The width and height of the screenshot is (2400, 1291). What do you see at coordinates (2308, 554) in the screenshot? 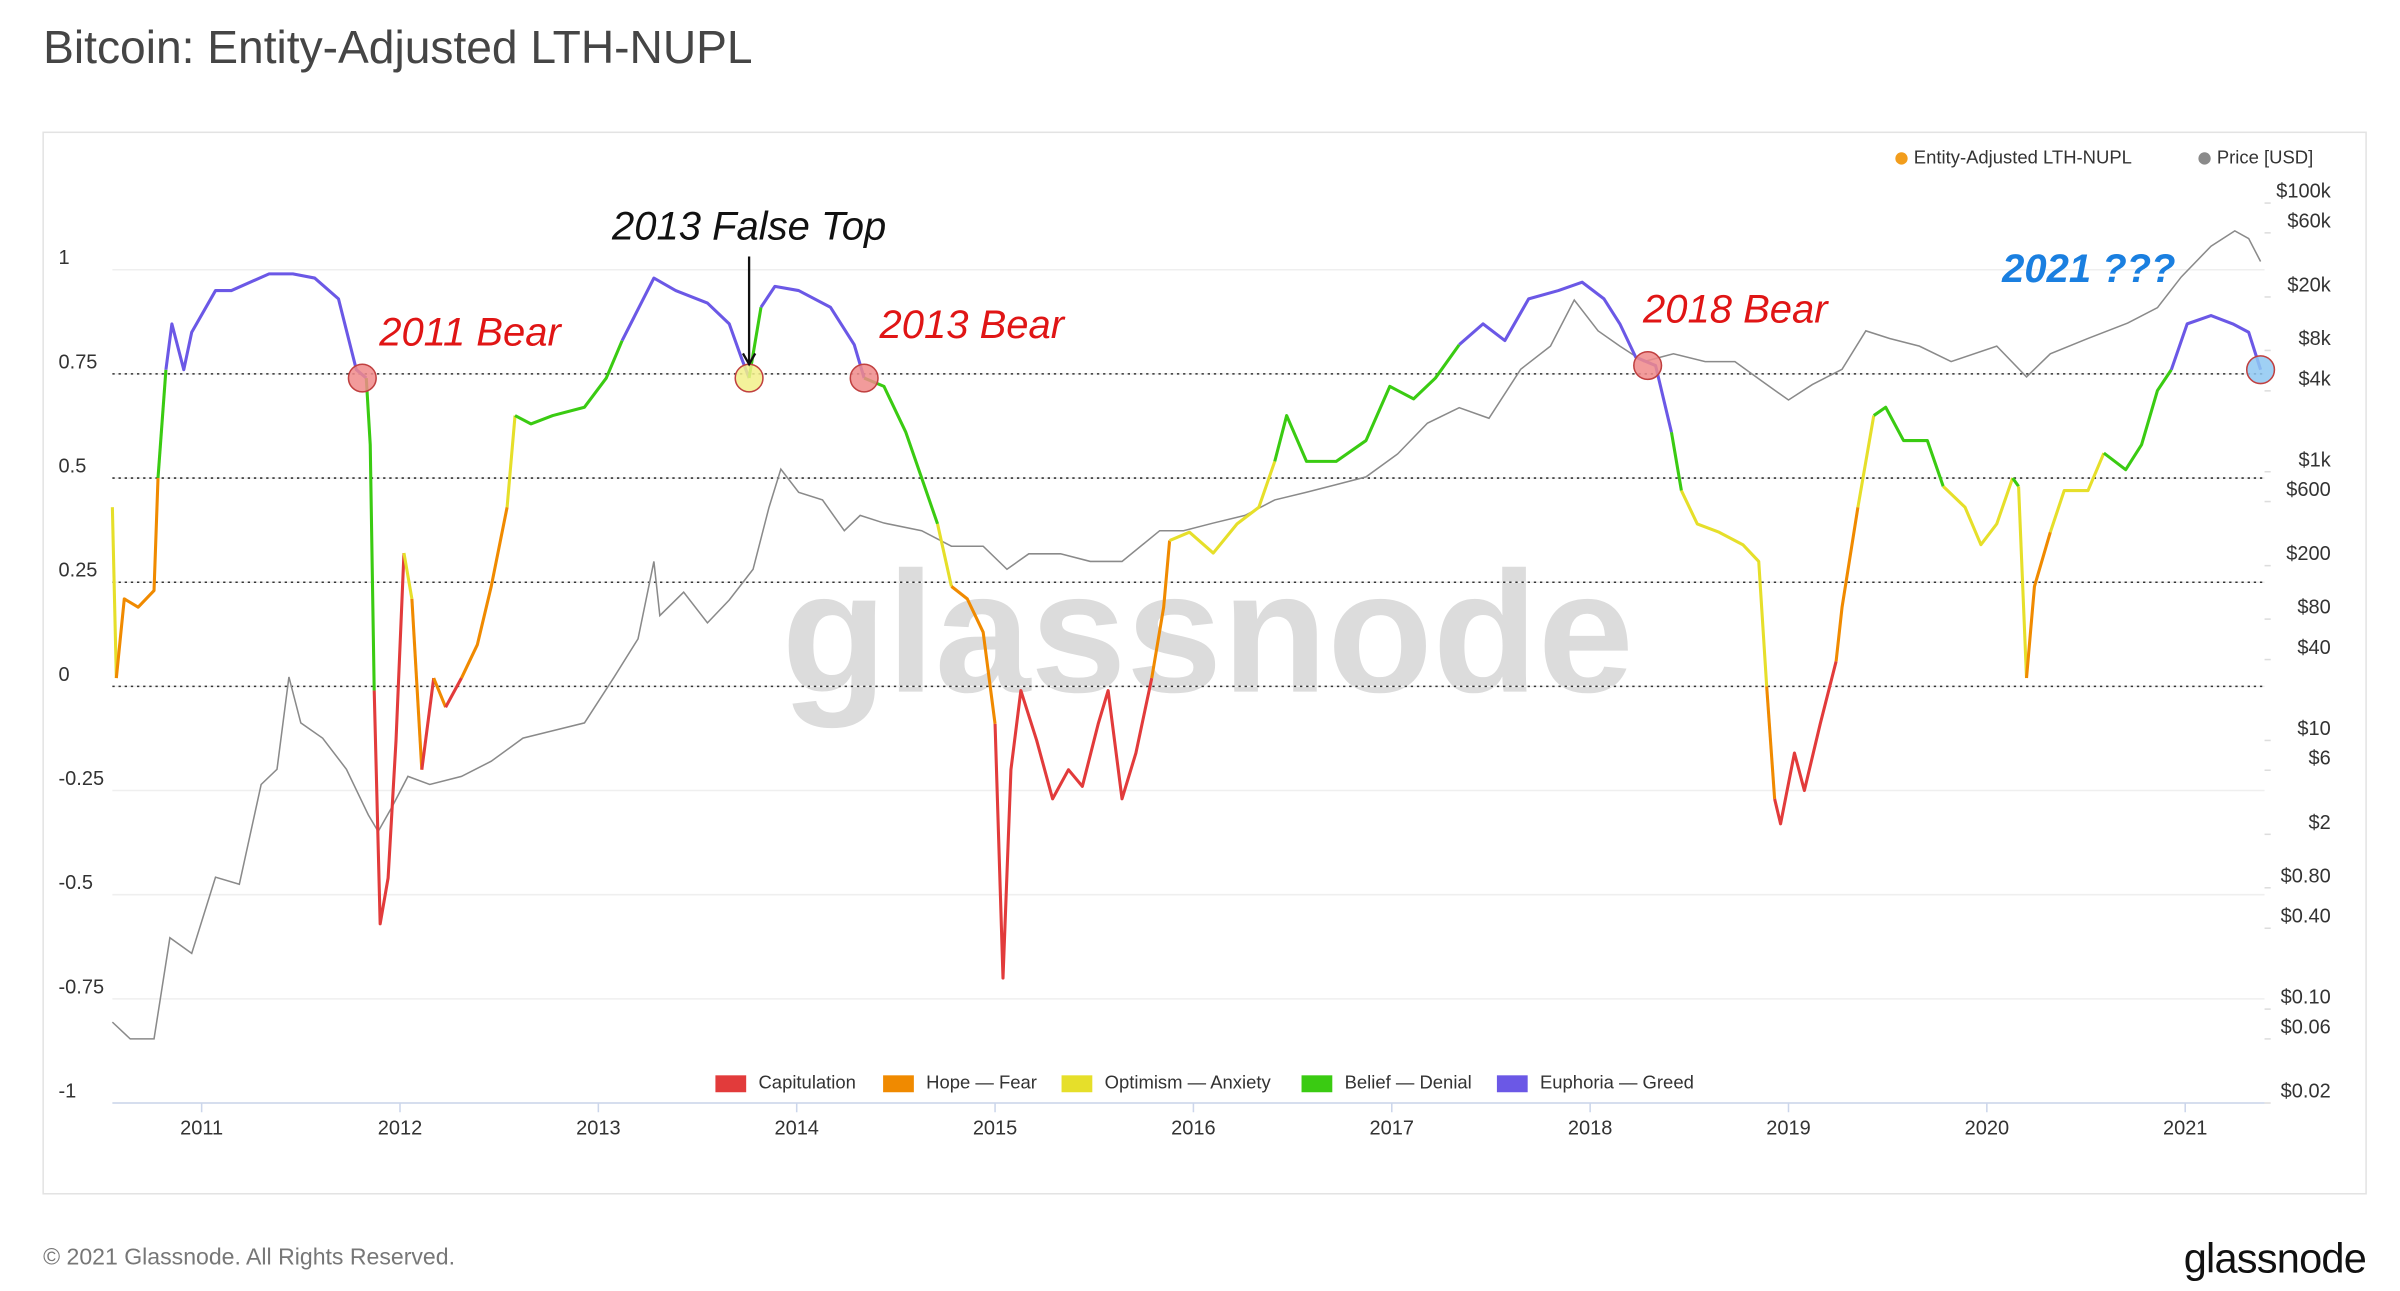
I see `y2-tick-label: $200` at bounding box center [2308, 554].